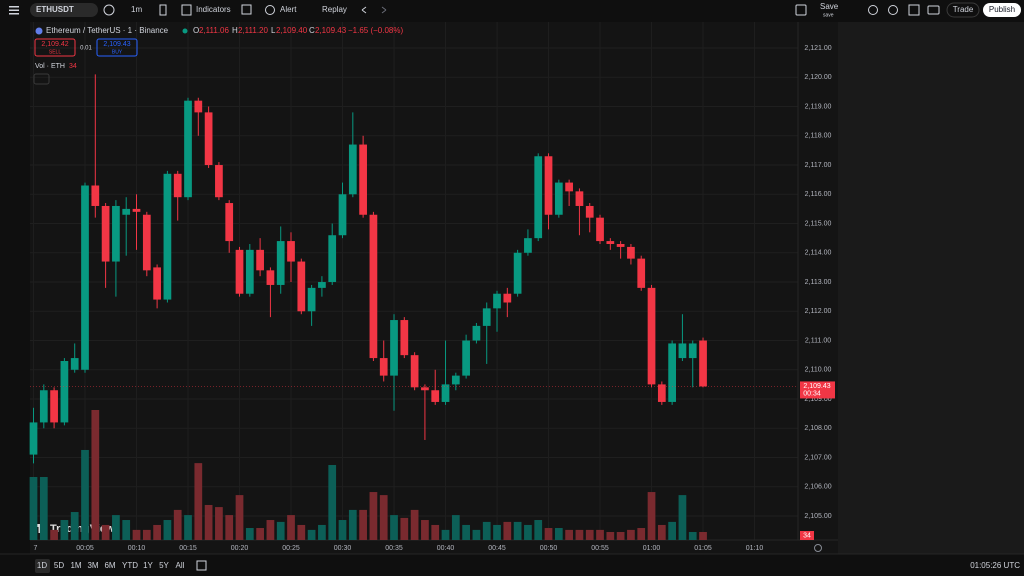 This screenshot has width=1024, height=576. What do you see at coordinates (201, 565) in the screenshot?
I see `date-range` at bounding box center [201, 565].